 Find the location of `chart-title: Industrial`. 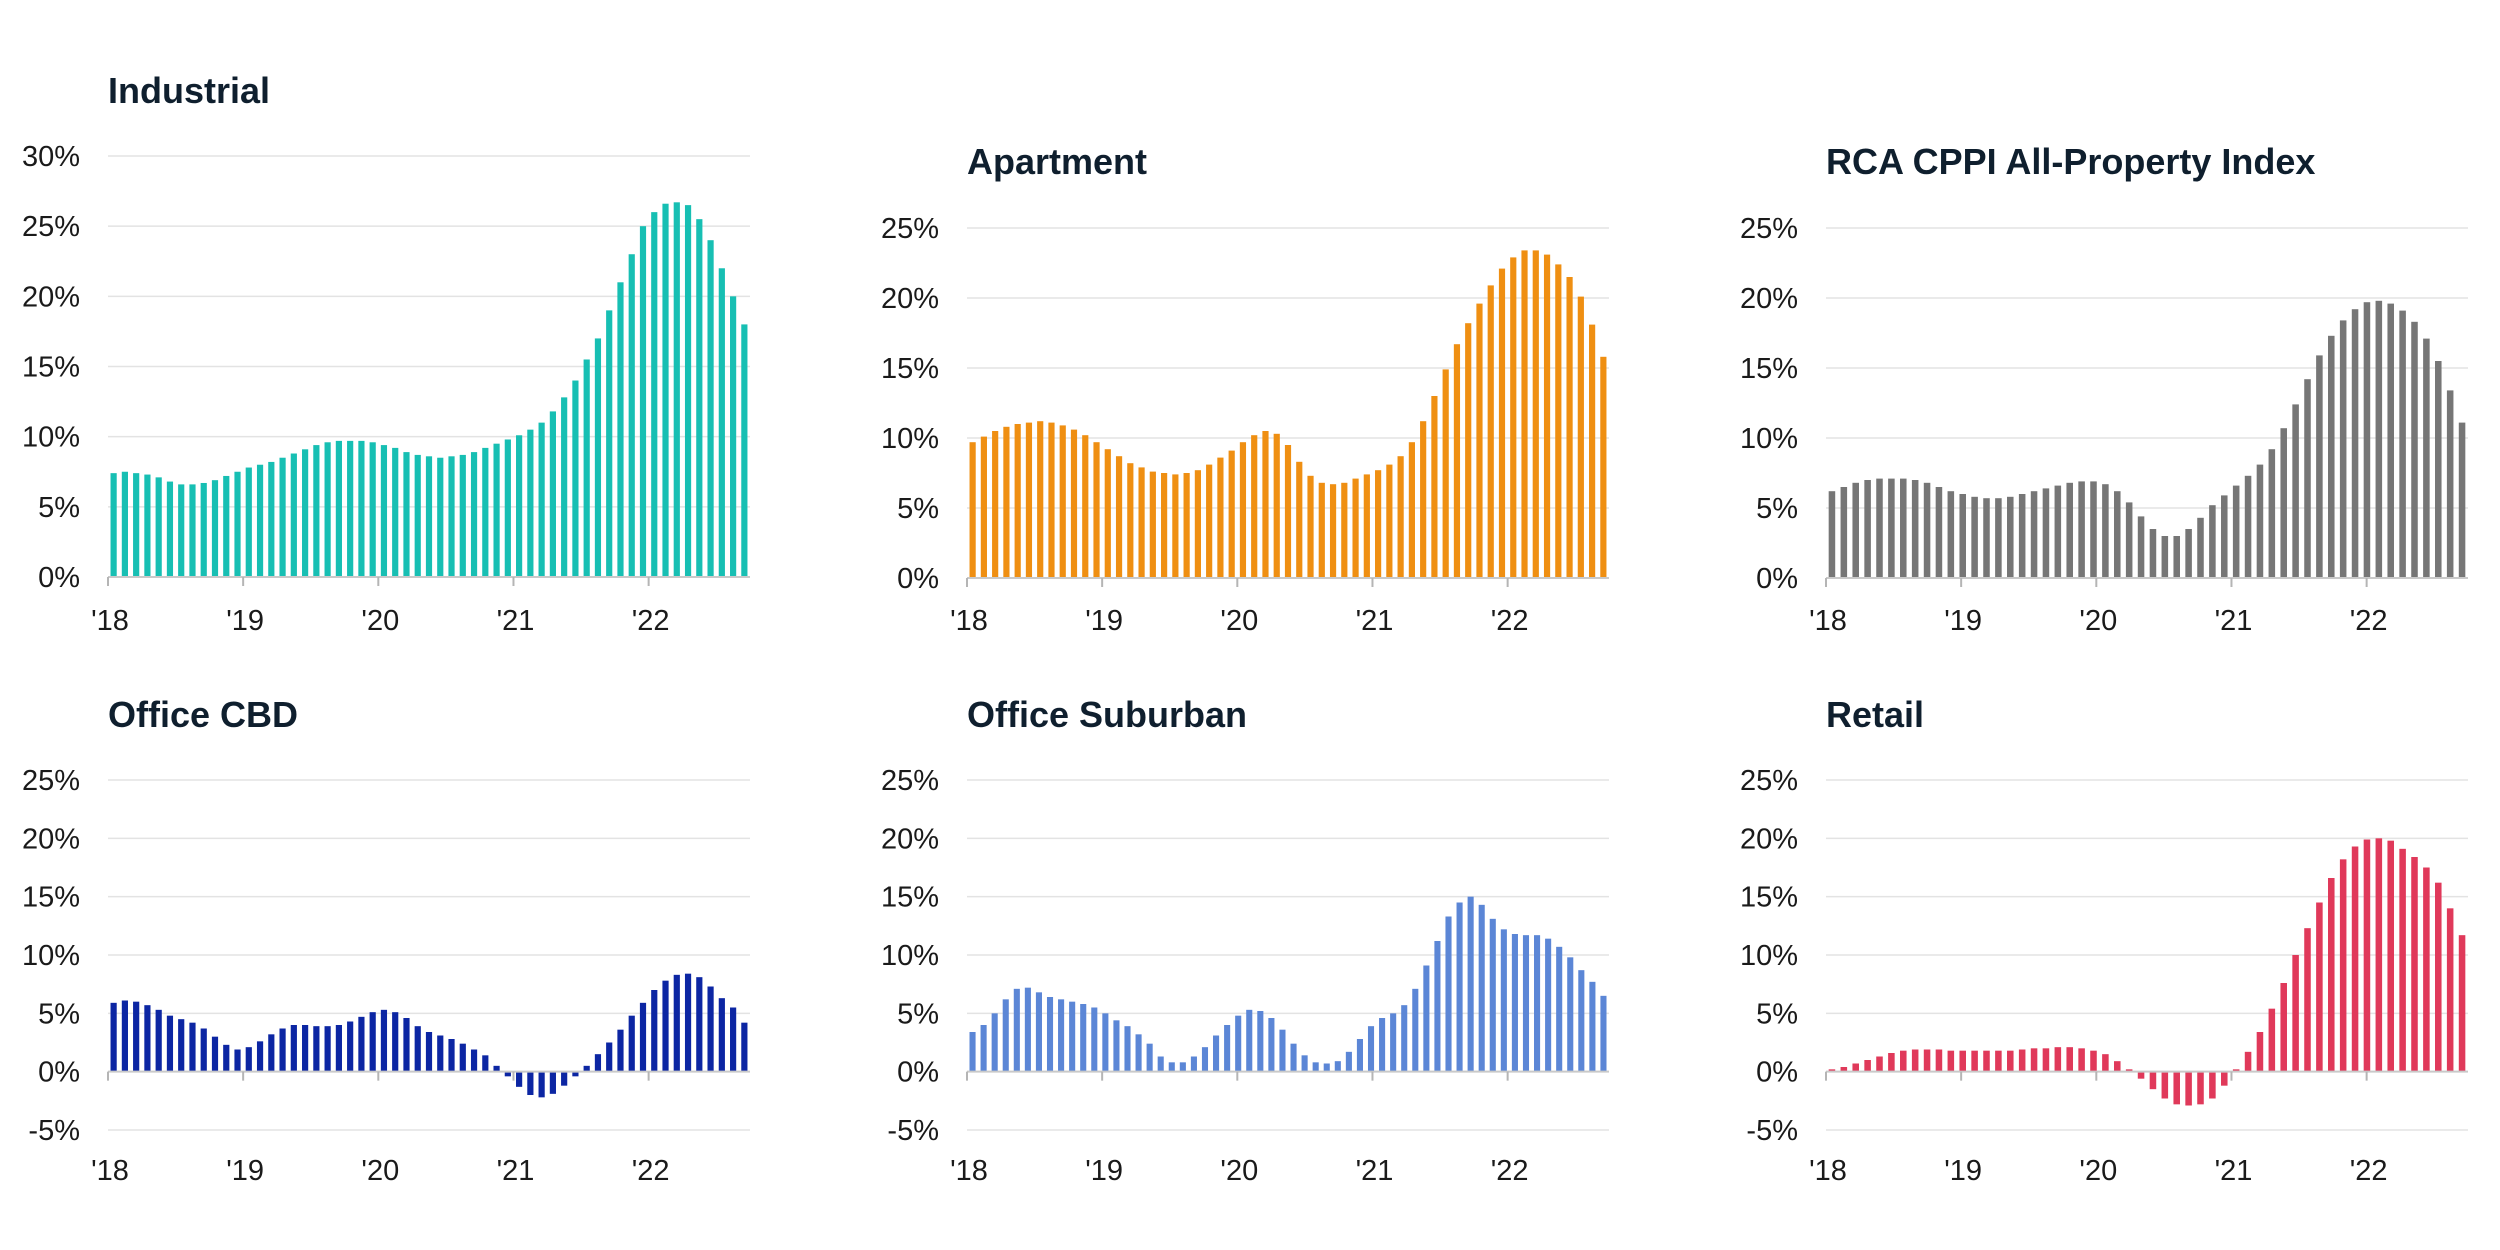

chart-title: Industrial is located at coordinates (189, 90).